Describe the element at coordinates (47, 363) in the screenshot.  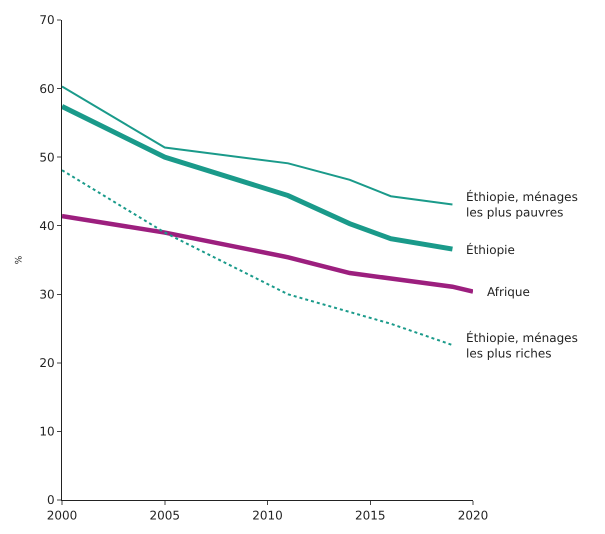
I see `y-tick-label: 20` at that location.